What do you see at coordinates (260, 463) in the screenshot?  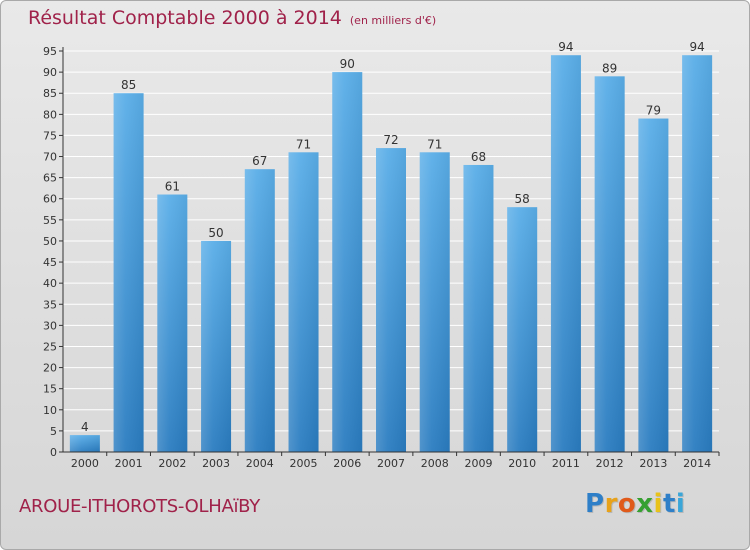 I see `x-tick-label: 2004` at bounding box center [260, 463].